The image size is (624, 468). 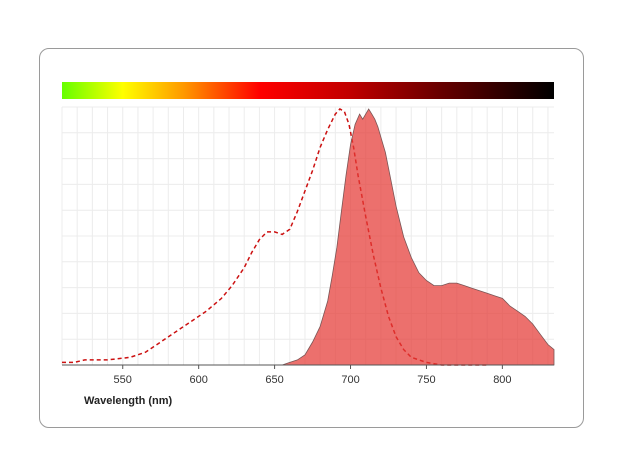 I want to click on spectrum-color-bar, so click(x=308, y=90).